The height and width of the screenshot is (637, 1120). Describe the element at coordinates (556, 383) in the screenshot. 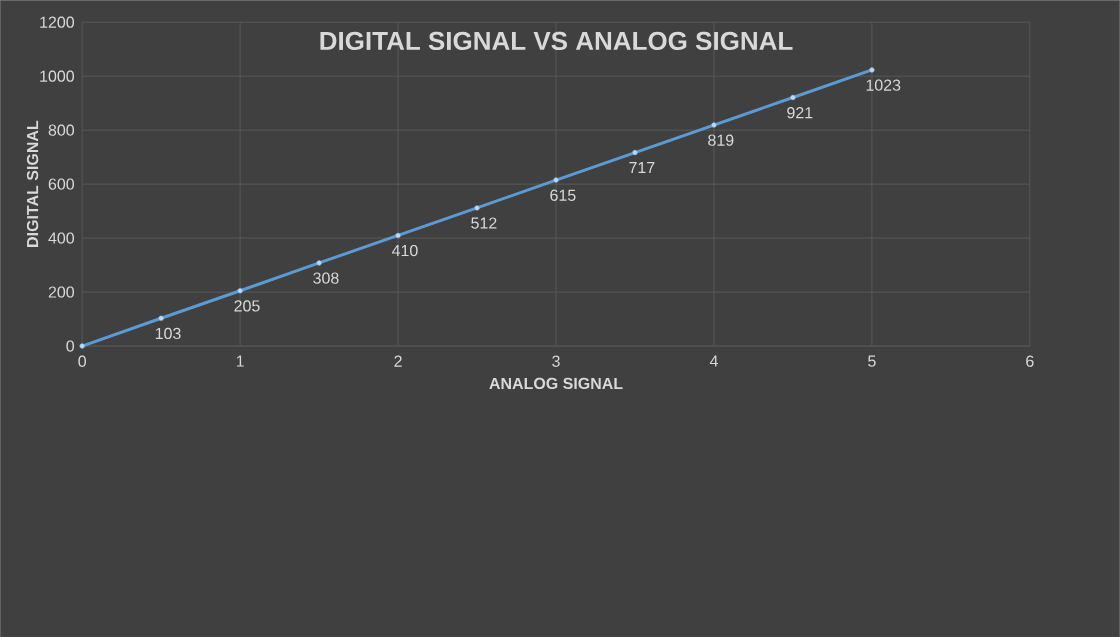

I see `x-axis-title: ANALOG SIGNAL` at that location.